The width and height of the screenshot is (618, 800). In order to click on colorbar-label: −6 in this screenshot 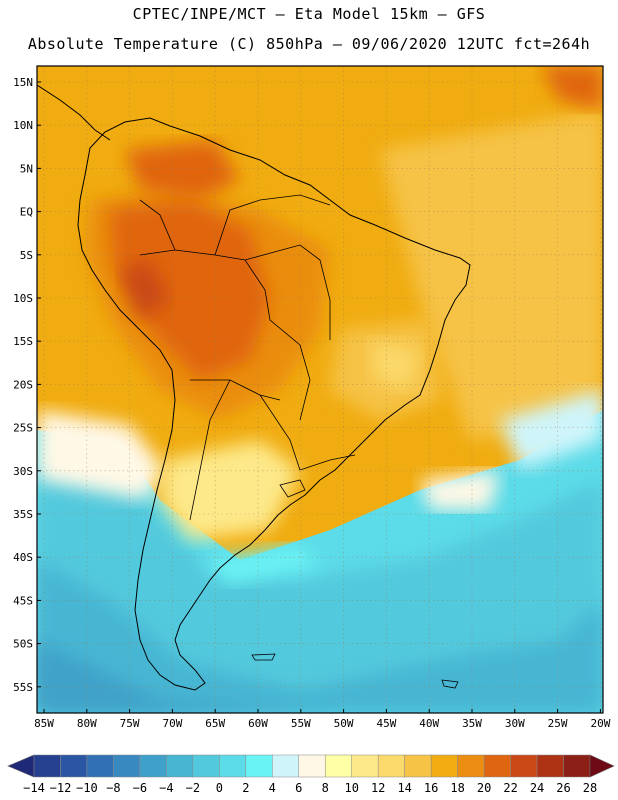, I will do `click(140, 788)`.